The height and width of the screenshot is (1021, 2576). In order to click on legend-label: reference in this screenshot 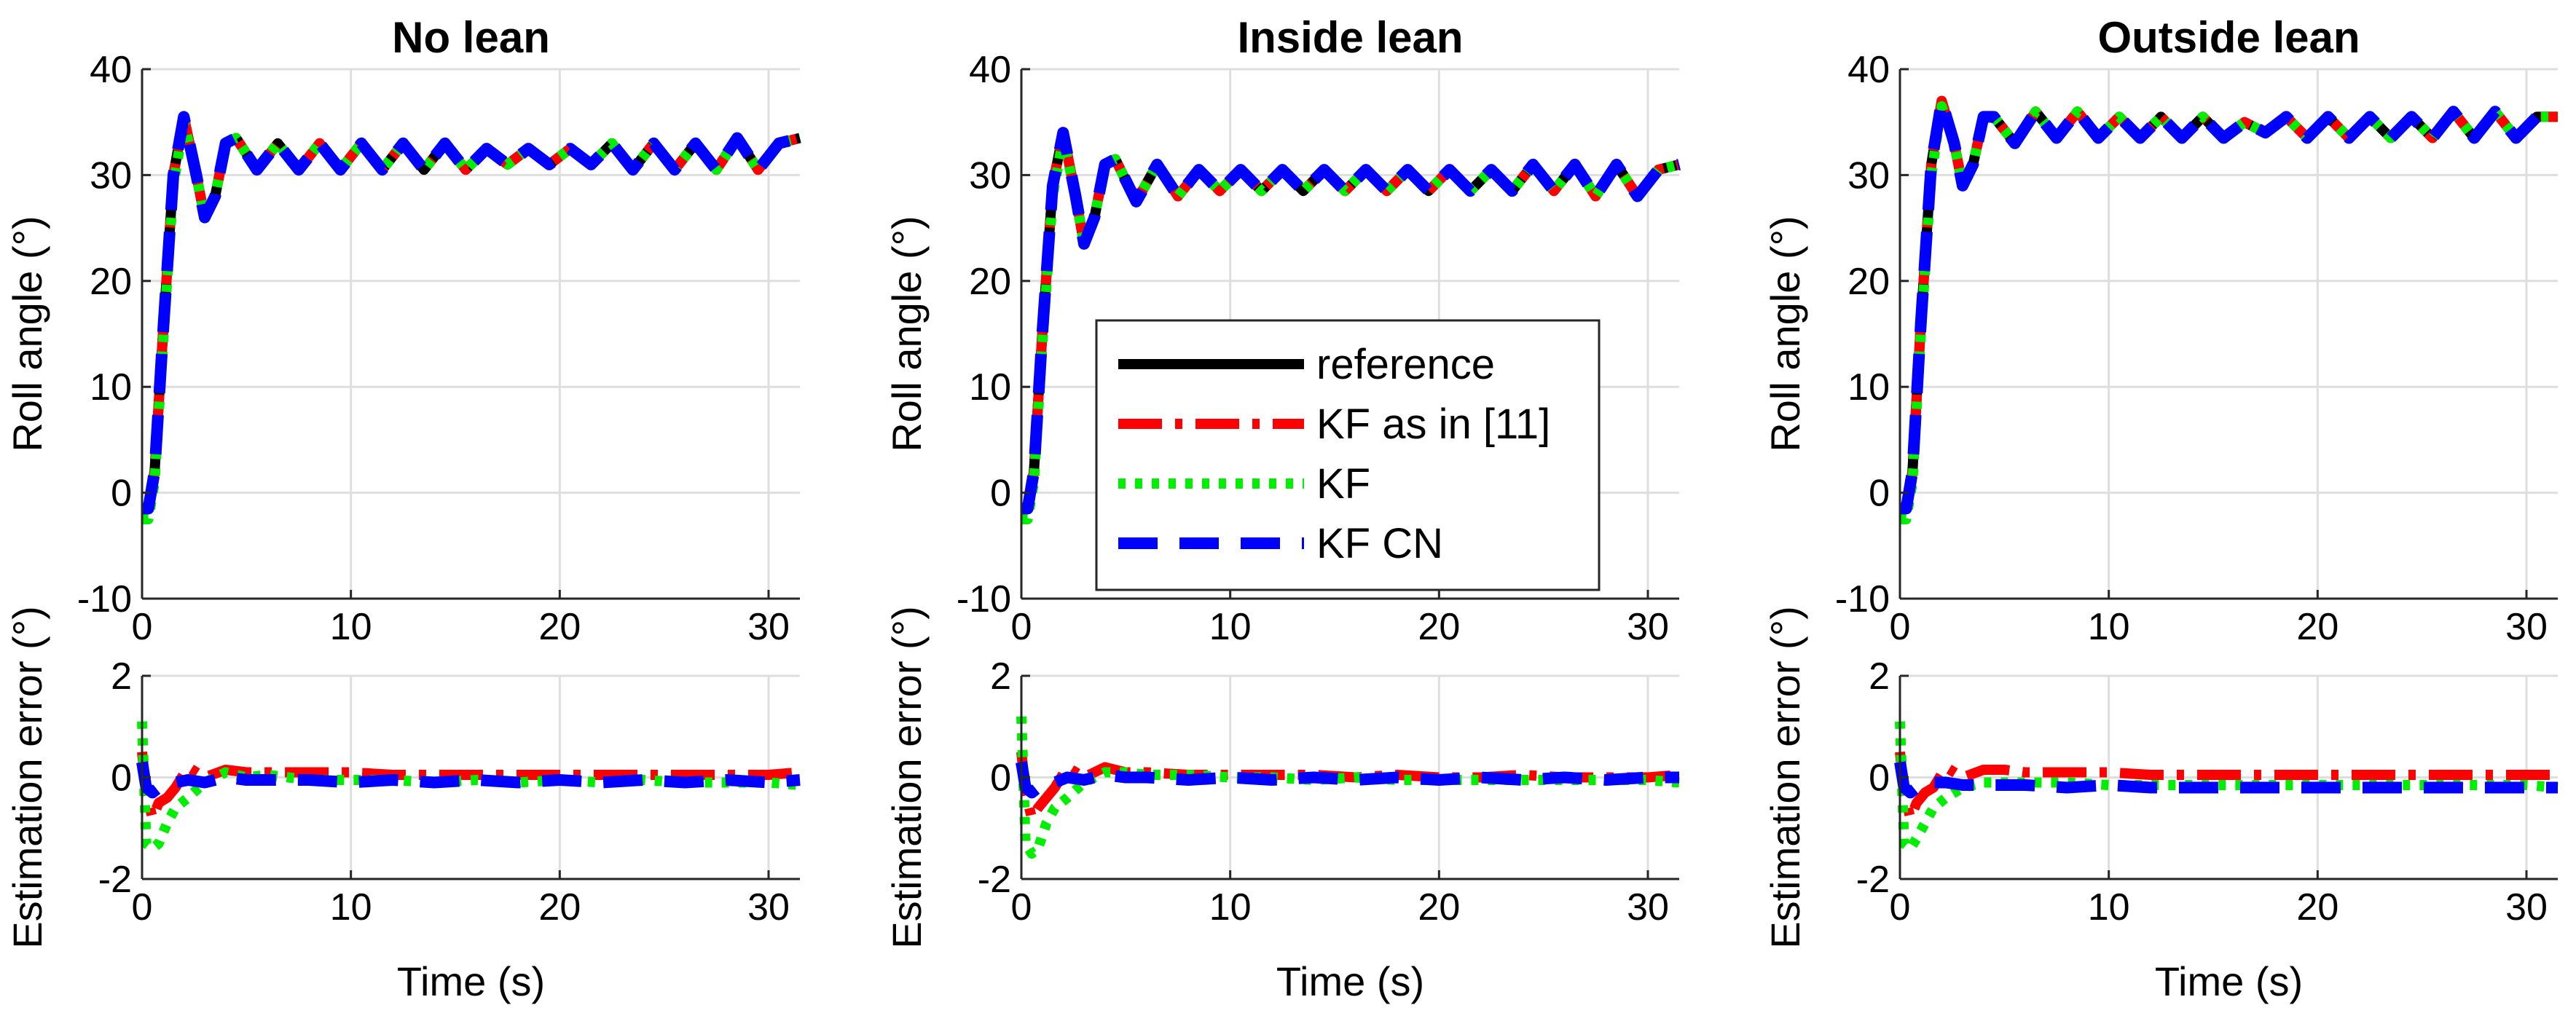, I will do `click(1405, 365)`.